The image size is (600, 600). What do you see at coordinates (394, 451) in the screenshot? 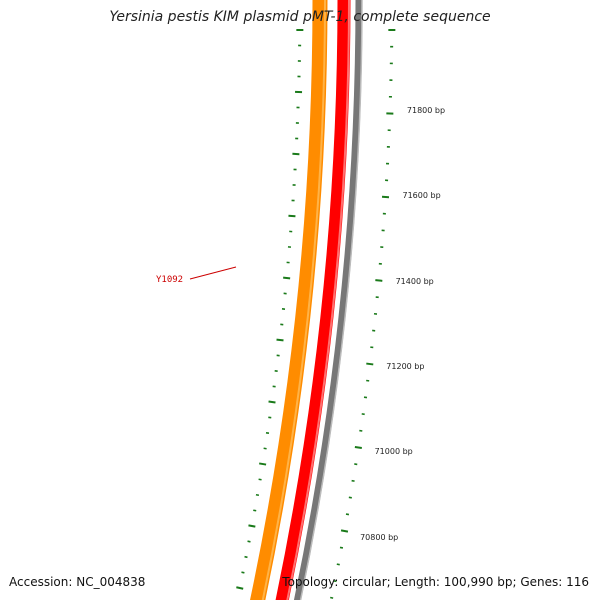
I see `bp-tick-label: 71000 bp` at bounding box center [394, 451].